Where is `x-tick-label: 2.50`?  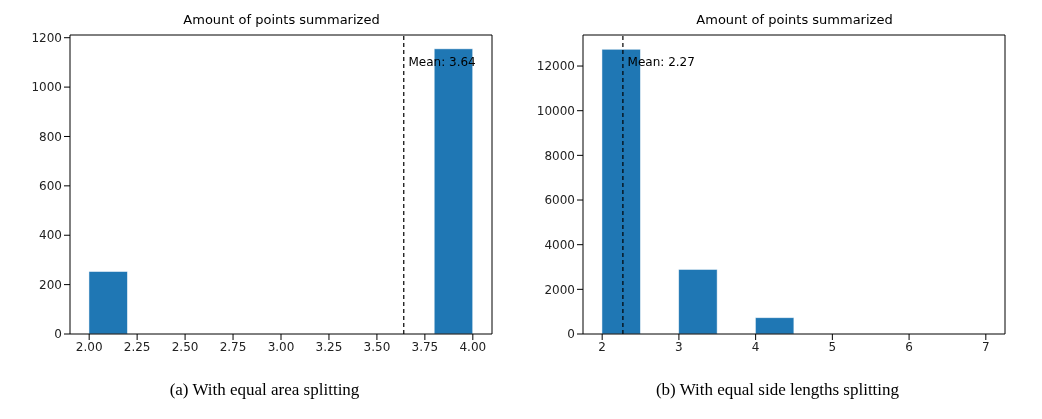
x-tick-label: 2.50 is located at coordinates (185, 346).